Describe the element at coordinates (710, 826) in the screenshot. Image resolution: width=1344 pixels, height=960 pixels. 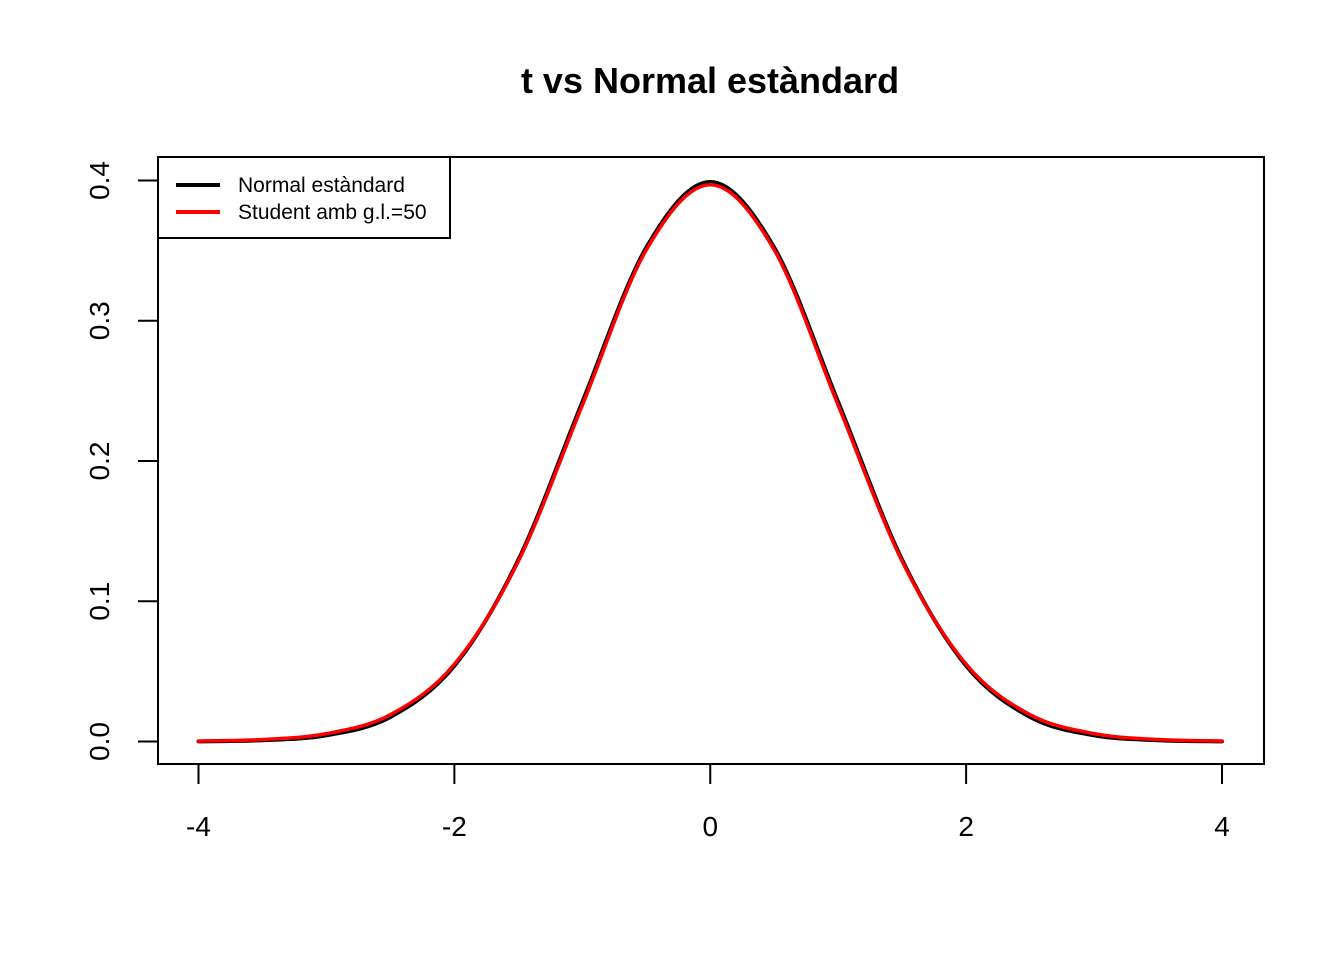
I see `x-tick-label: 0` at that location.